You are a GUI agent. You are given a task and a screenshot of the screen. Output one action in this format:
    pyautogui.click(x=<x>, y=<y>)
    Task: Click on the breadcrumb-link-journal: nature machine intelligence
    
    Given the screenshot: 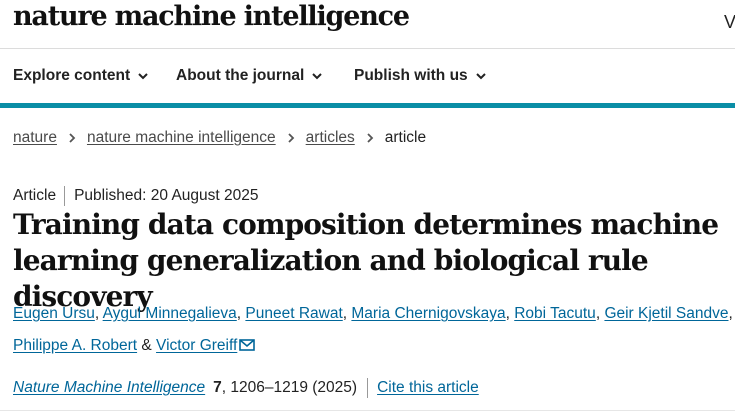 What is the action you would take?
    pyautogui.click(x=181, y=137)
    